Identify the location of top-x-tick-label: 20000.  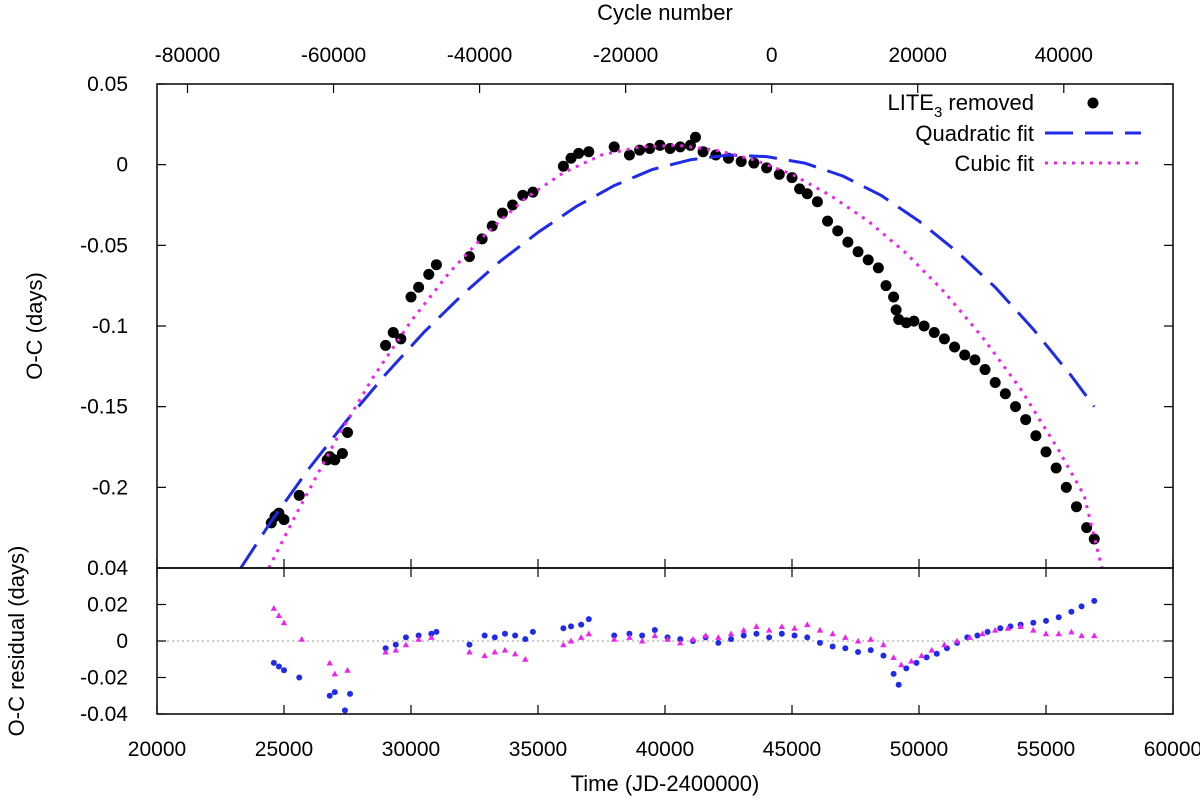
(918, 55).